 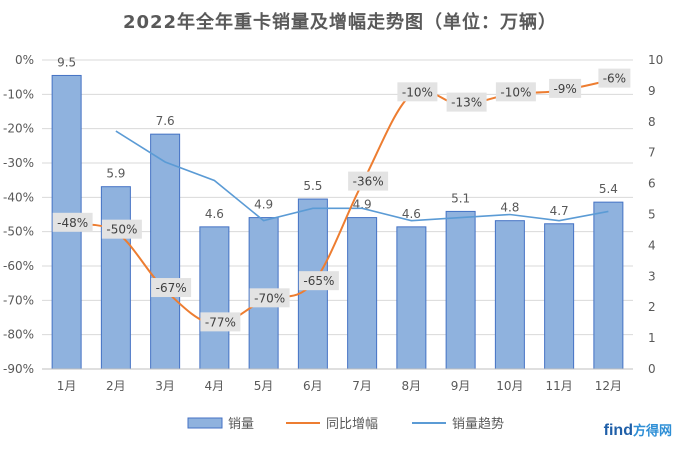 What do you see at coordinates (478, 424) in the screenshot?
I see `legend-label: 销量趋势` at bounding box center [478, 424].